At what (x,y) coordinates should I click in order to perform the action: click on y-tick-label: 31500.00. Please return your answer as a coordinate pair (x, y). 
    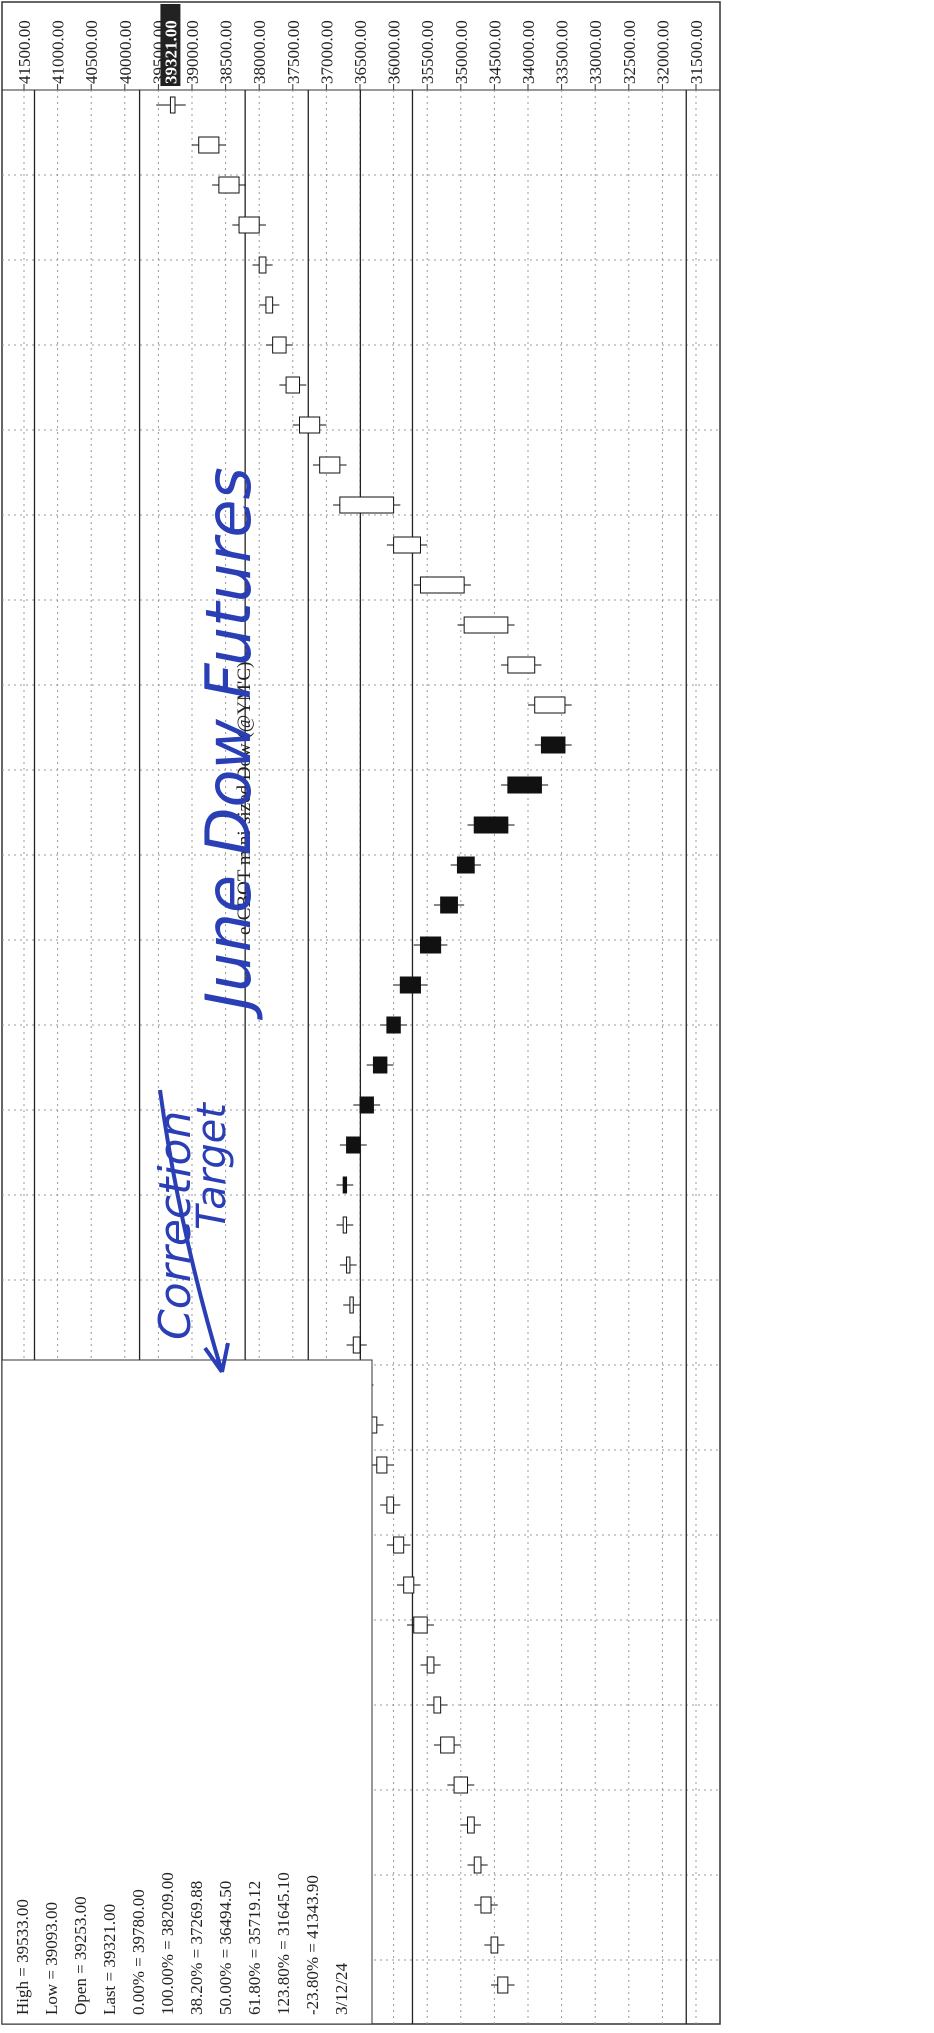
    Looking at the image, I should click on (696, 52).